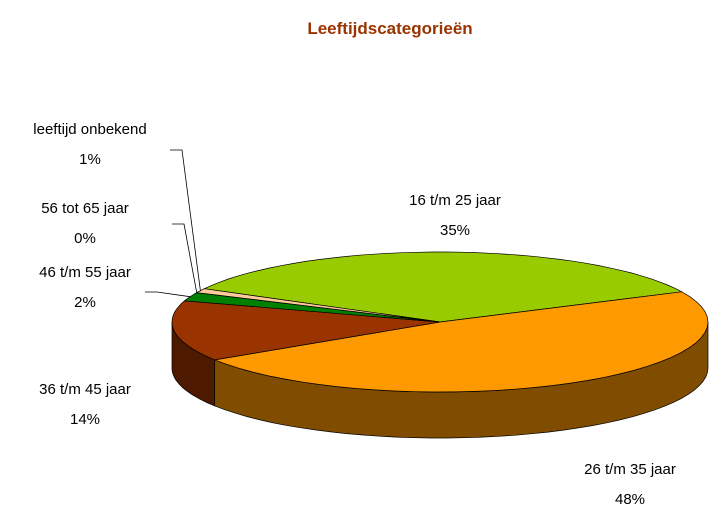 The image size is (710, 510). What do you see at coordinates (89, 129) in the screenshot?
I see `category-label: leeftijd onbekend` at bounding box center [89, 129].